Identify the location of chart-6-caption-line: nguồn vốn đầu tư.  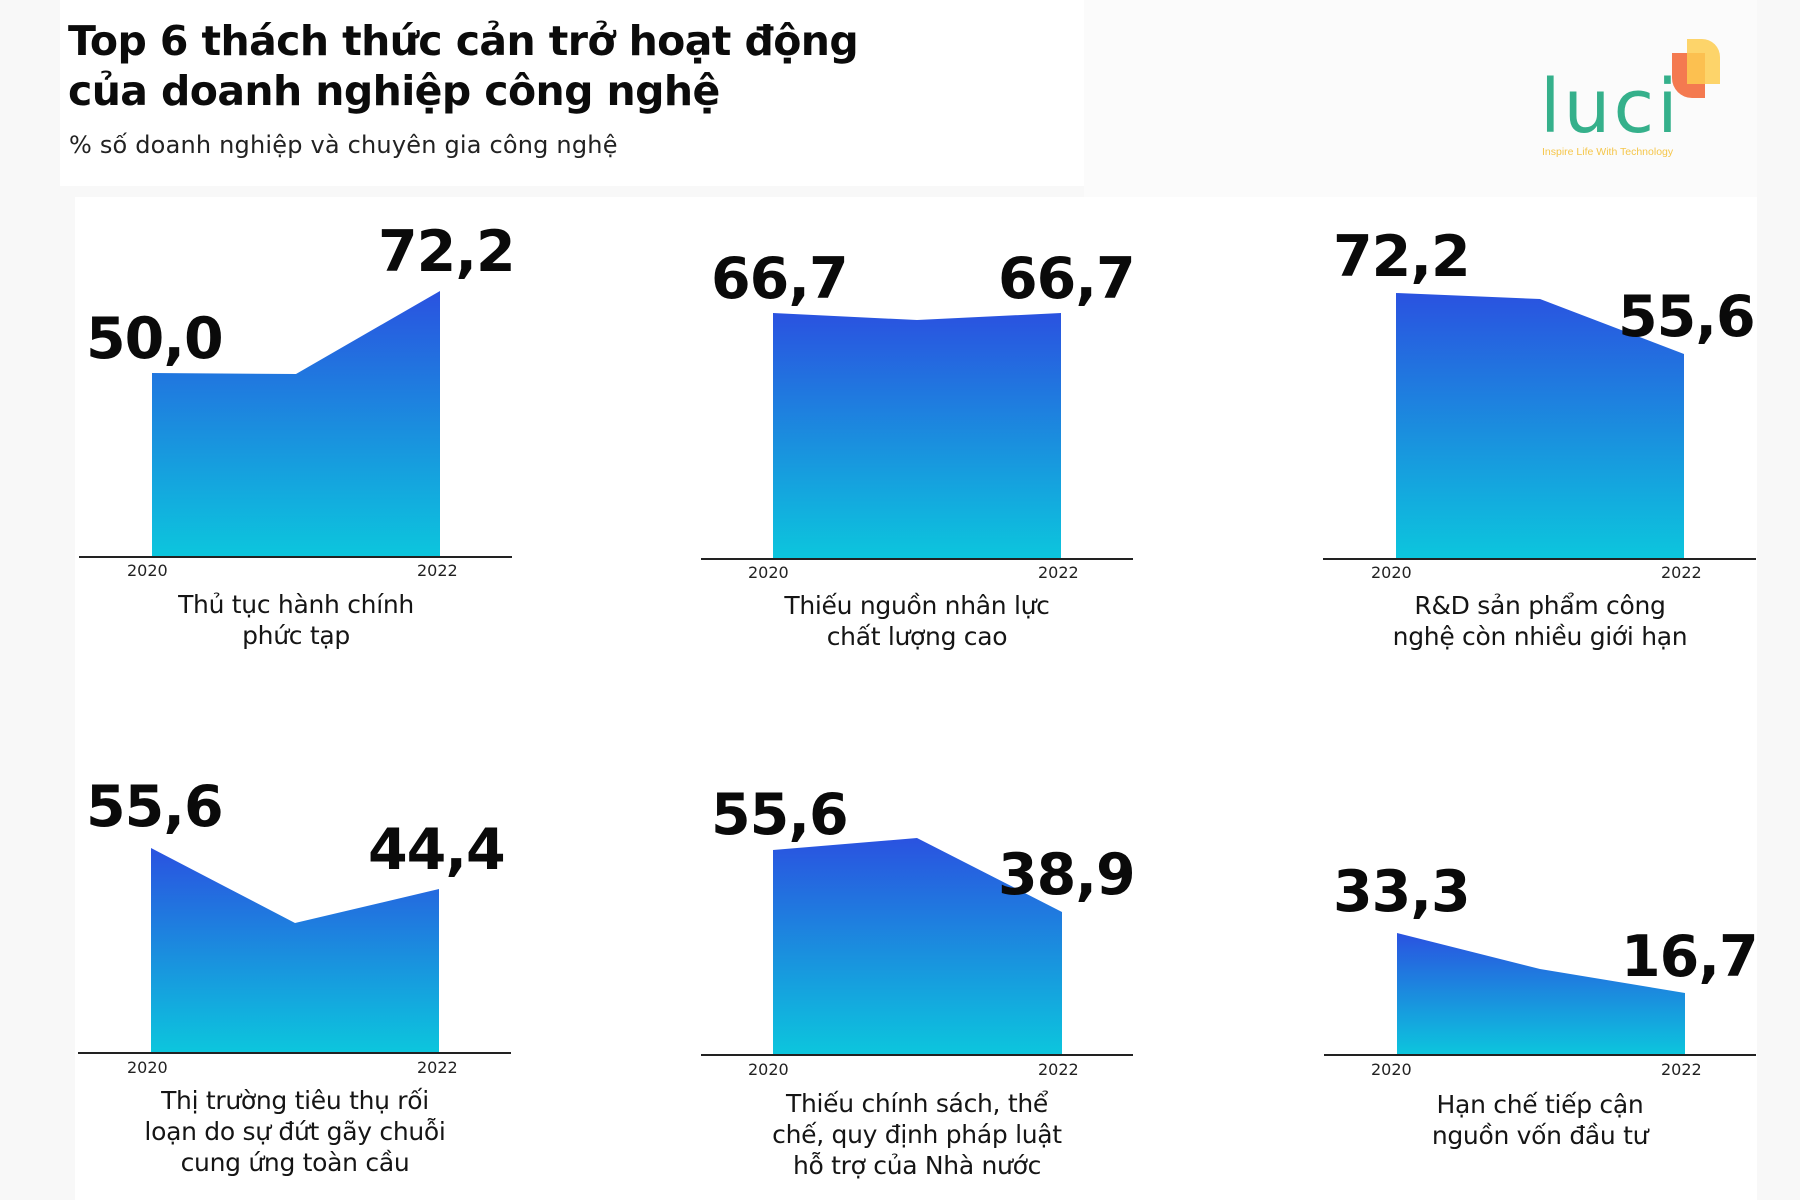
(1540, 1135).